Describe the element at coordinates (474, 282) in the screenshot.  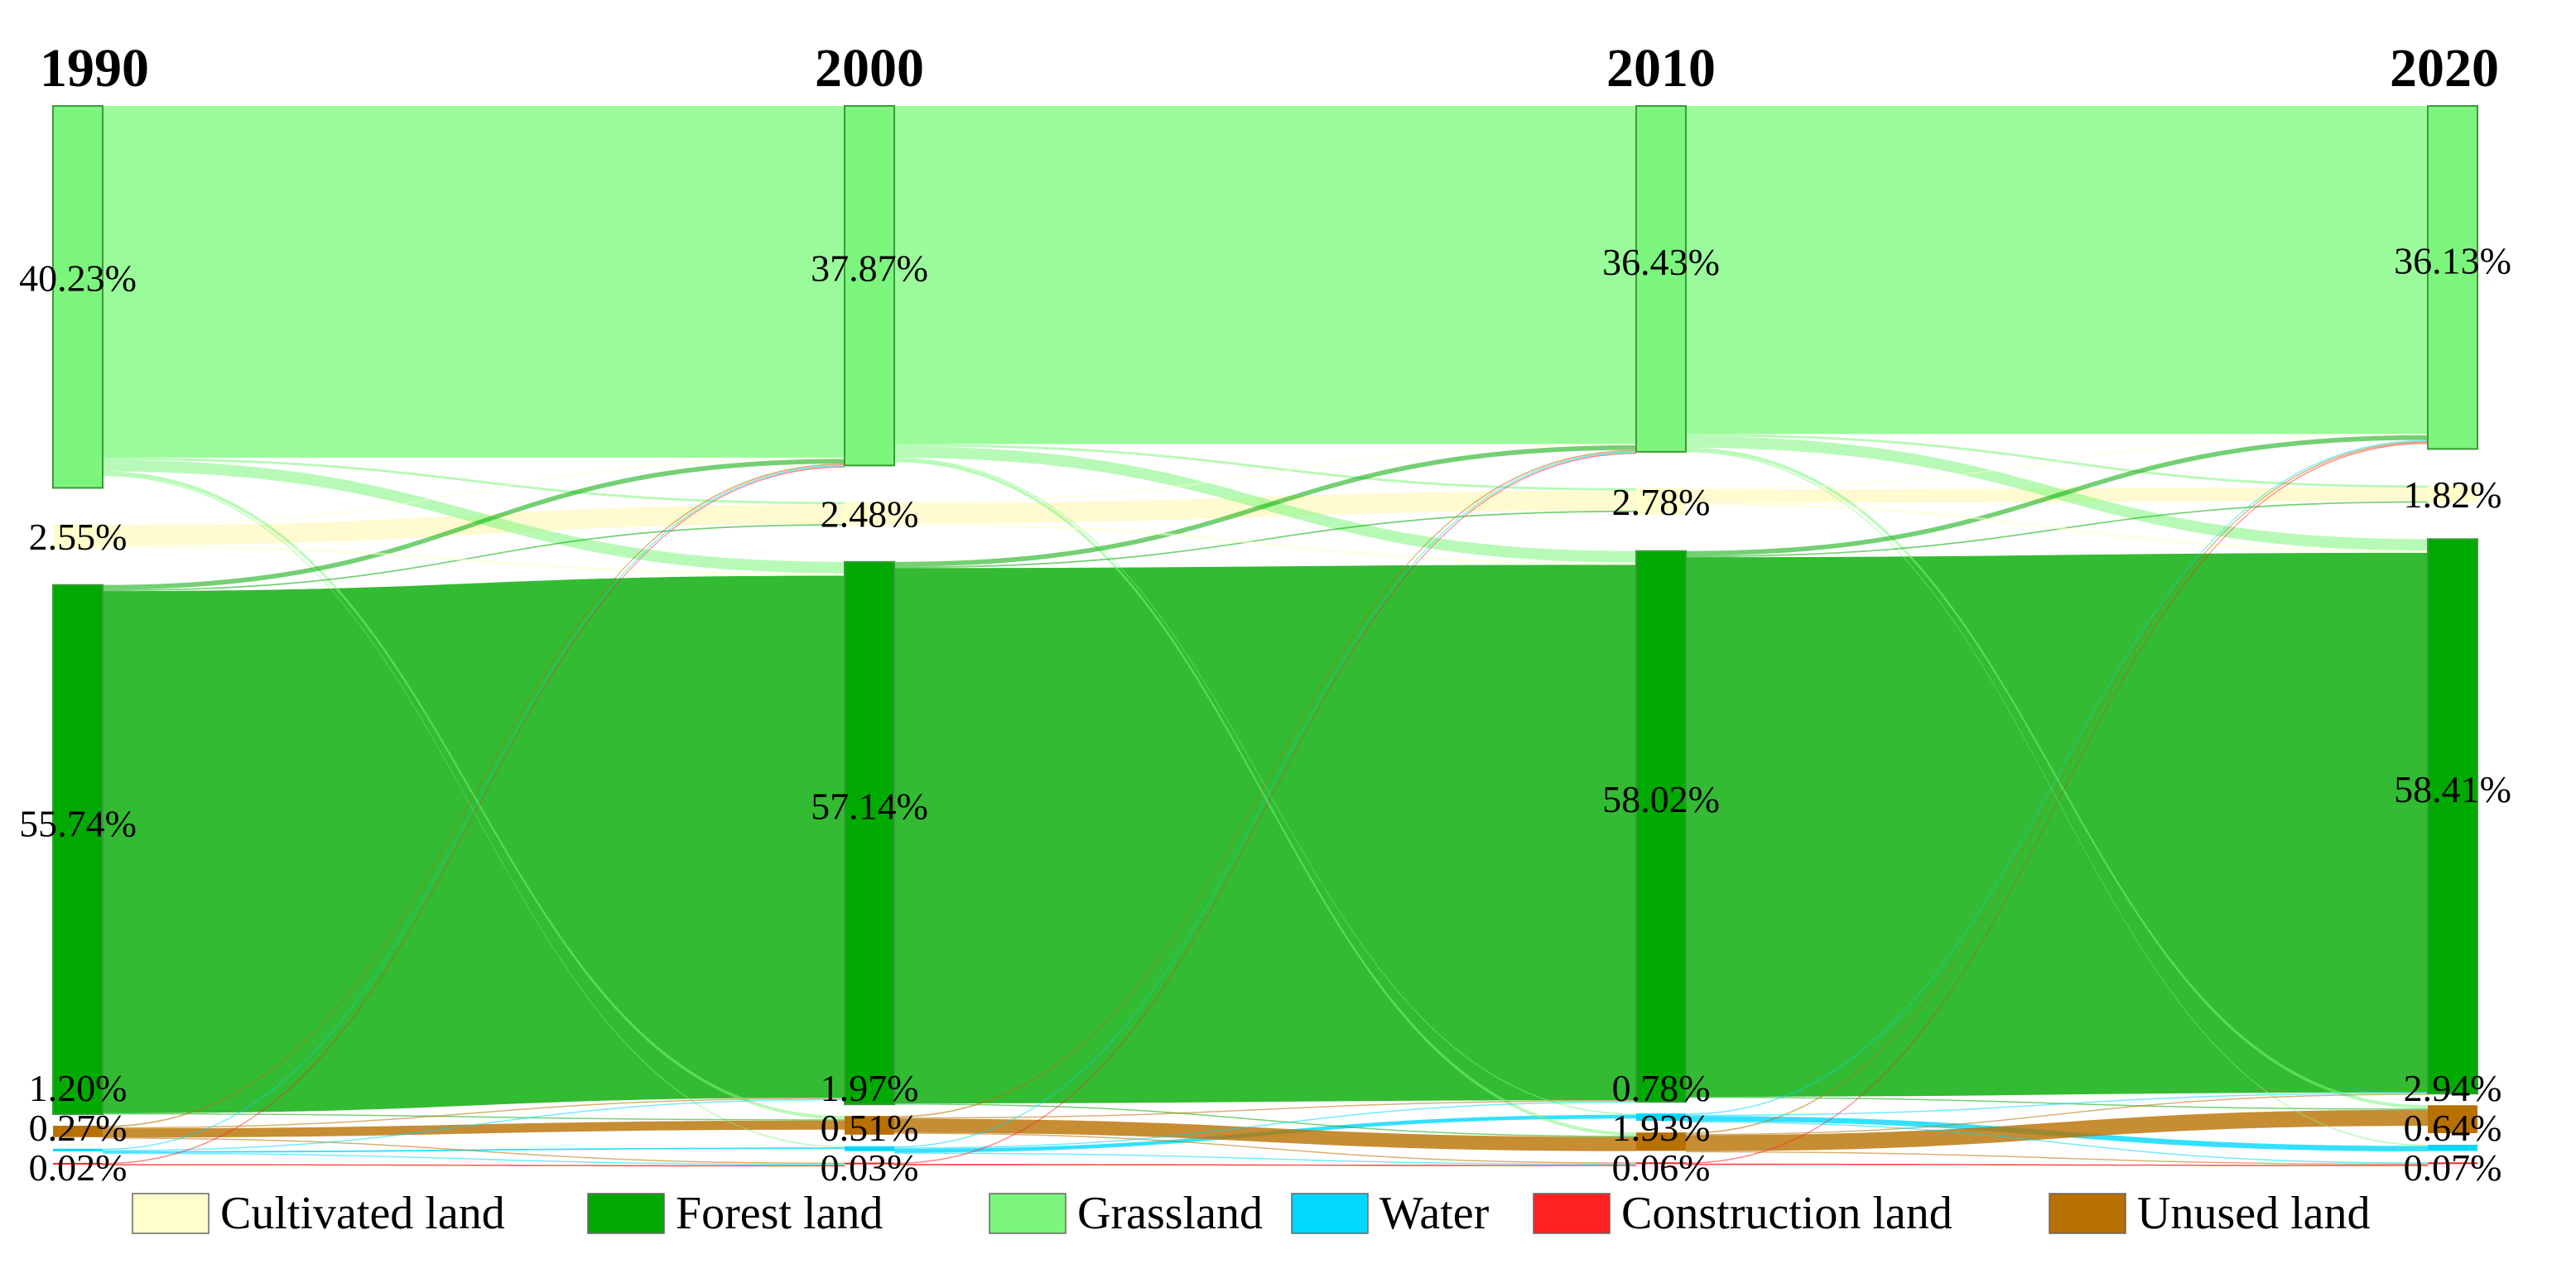
I see `flow-1990-grassland-to-2000-grassland` at that location.